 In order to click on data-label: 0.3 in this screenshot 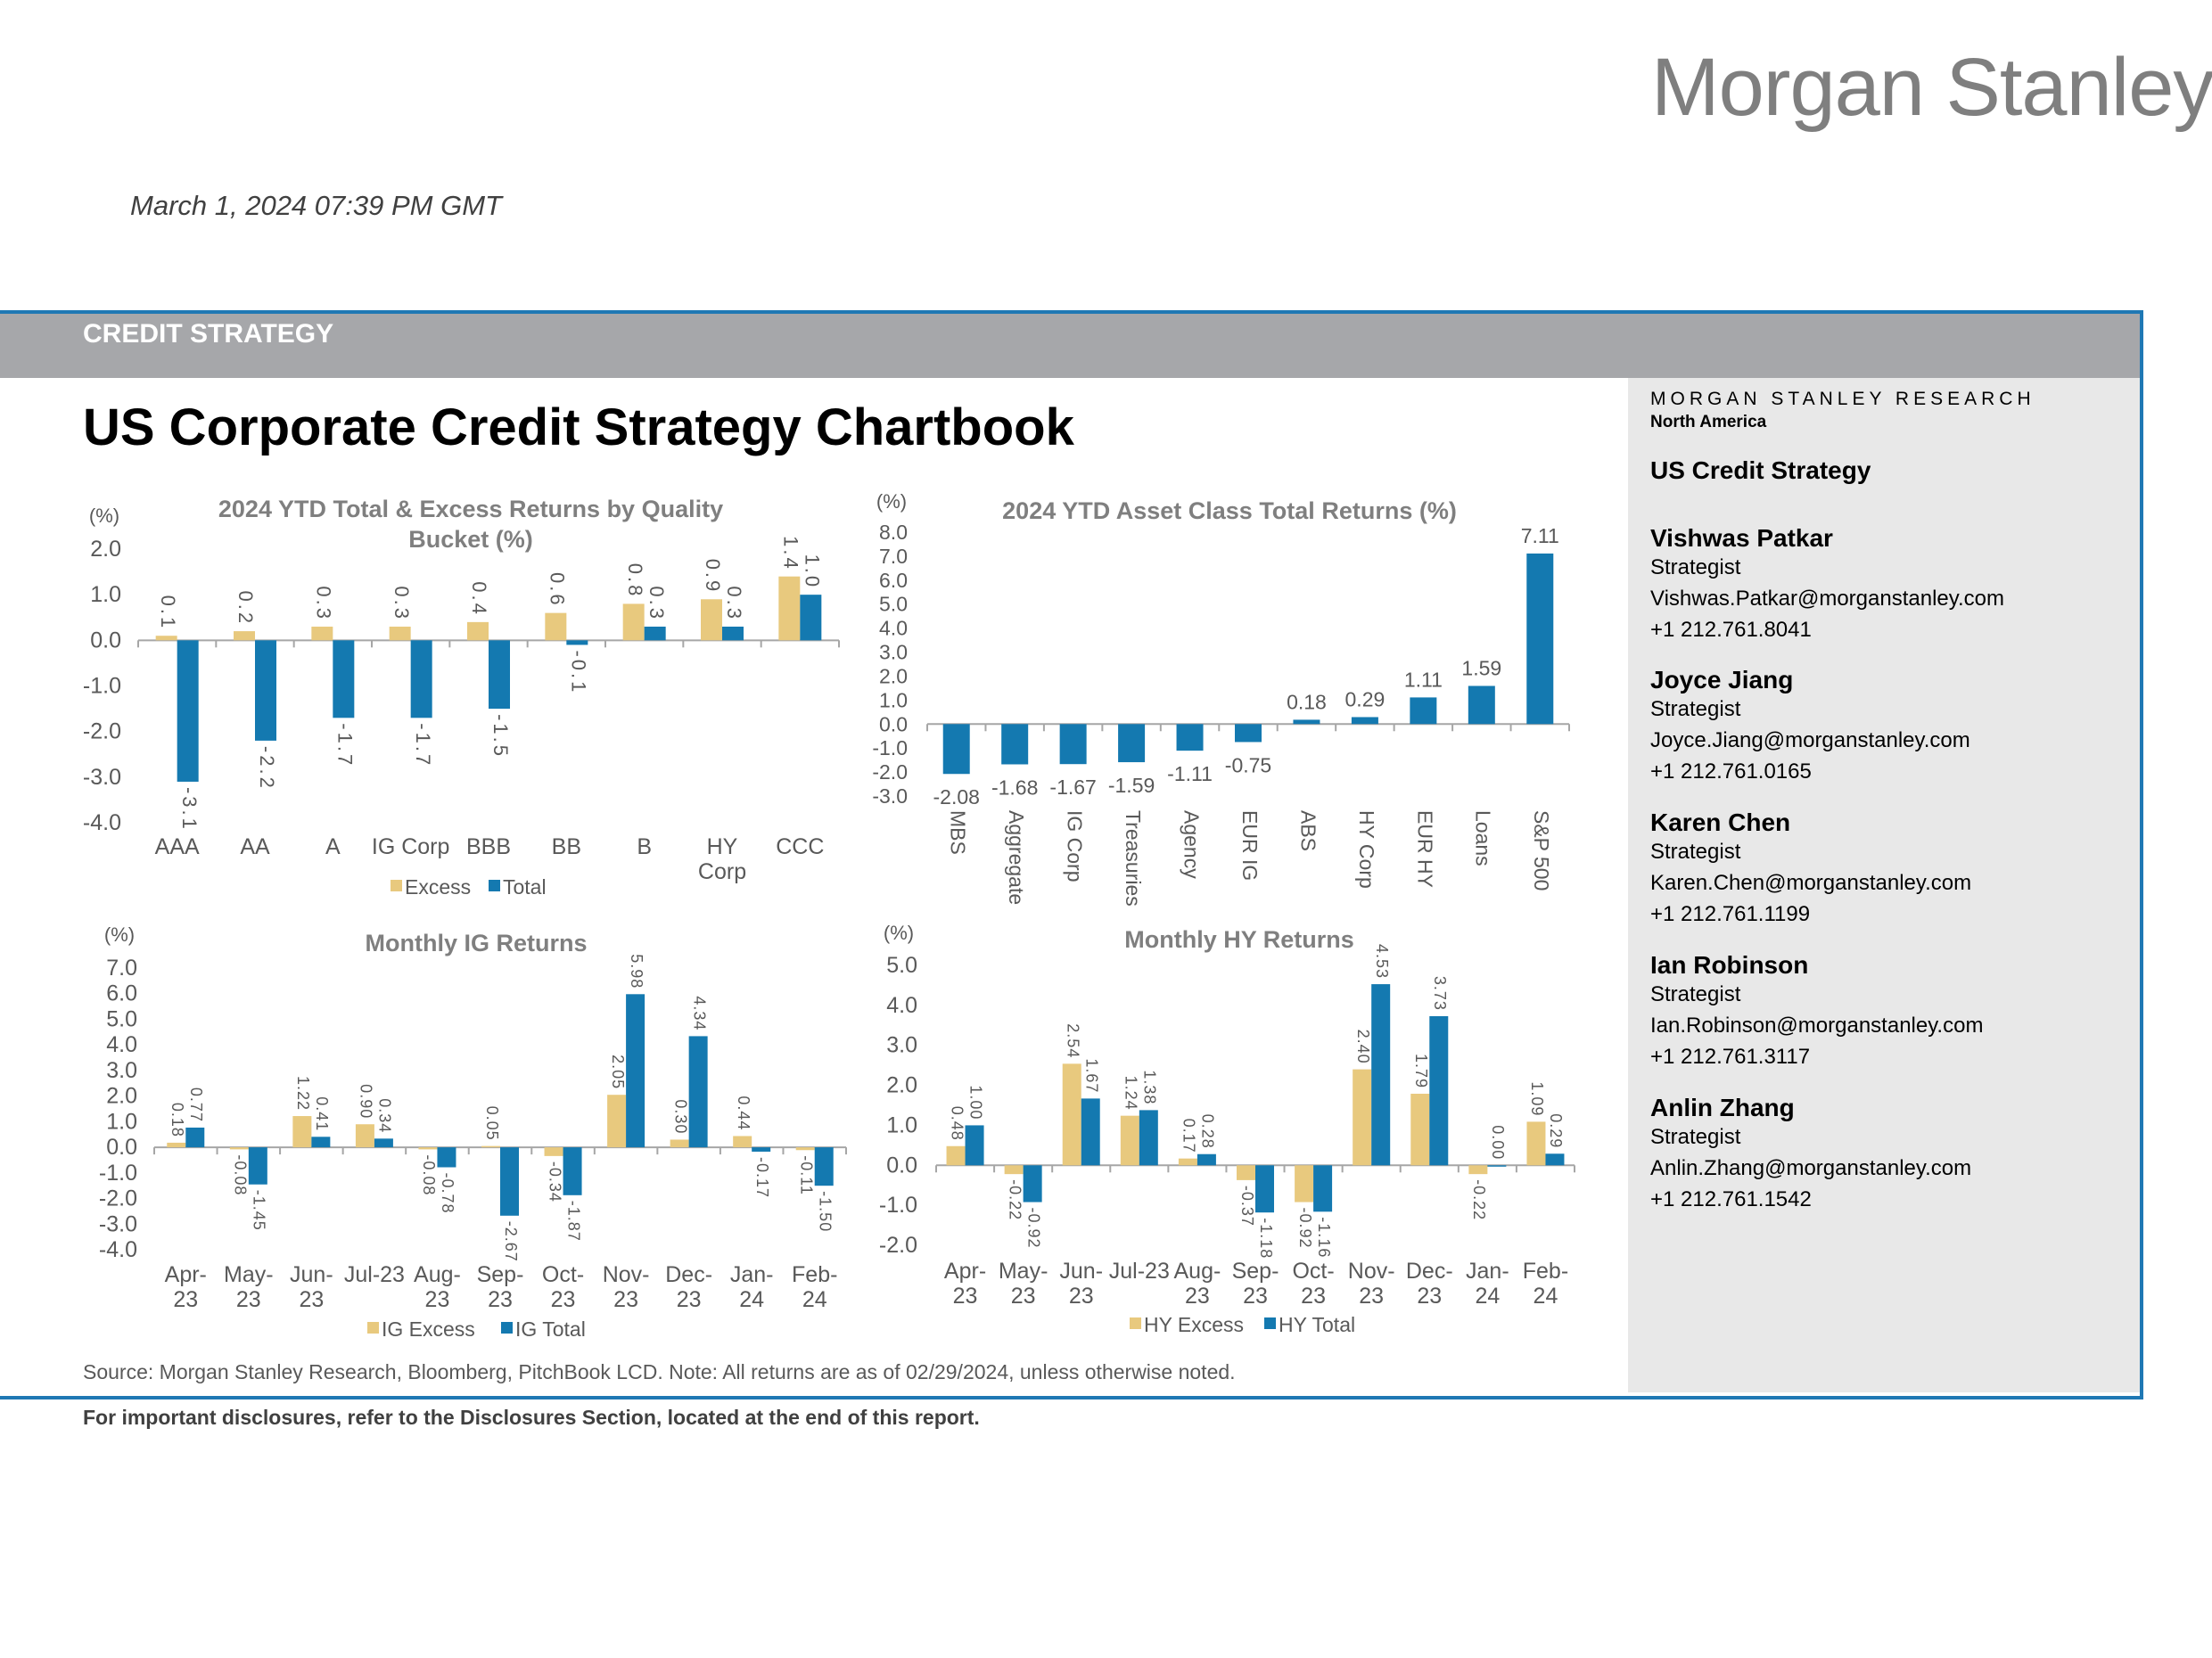, I will do `click(734, 603)`.